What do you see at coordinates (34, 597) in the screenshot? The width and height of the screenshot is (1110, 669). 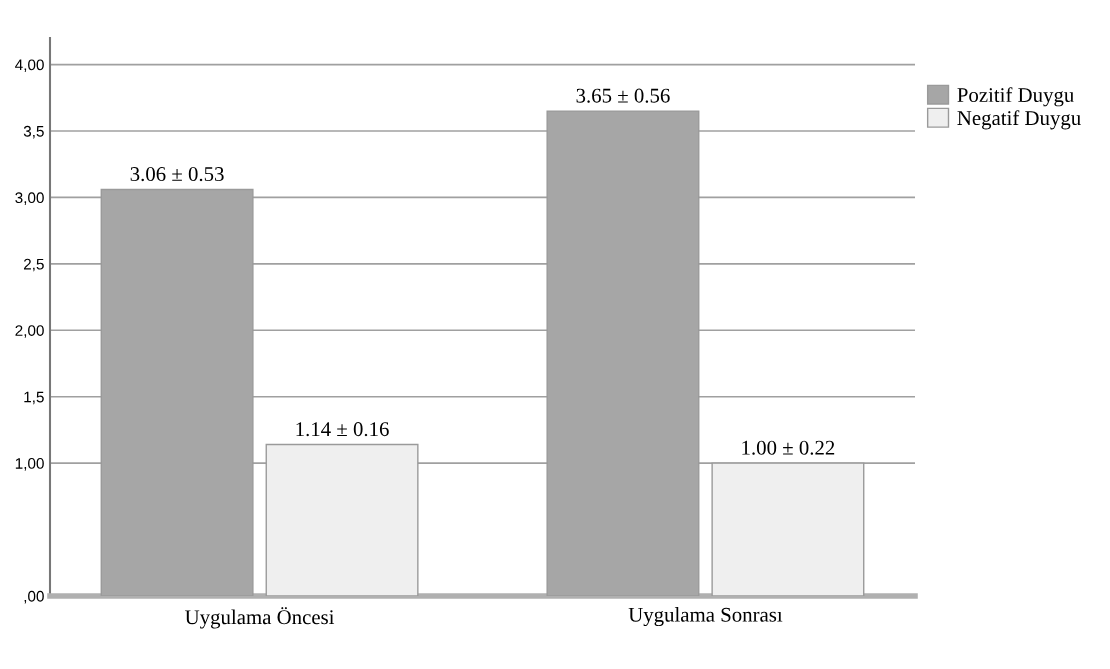 I see `y-tick-label: ,00` at bounding box center [34, 597].